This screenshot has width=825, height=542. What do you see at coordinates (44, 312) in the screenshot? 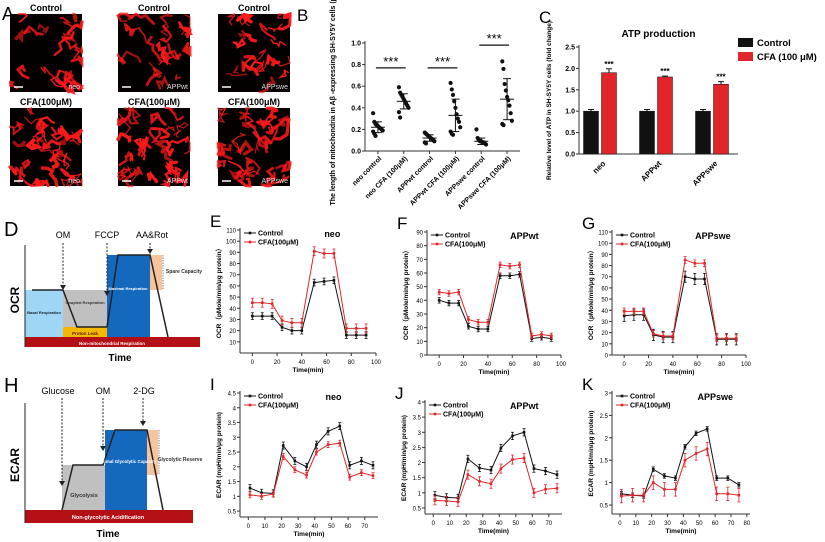
I see `region-label: Basal Respiration` at bounding box center [44, 312].